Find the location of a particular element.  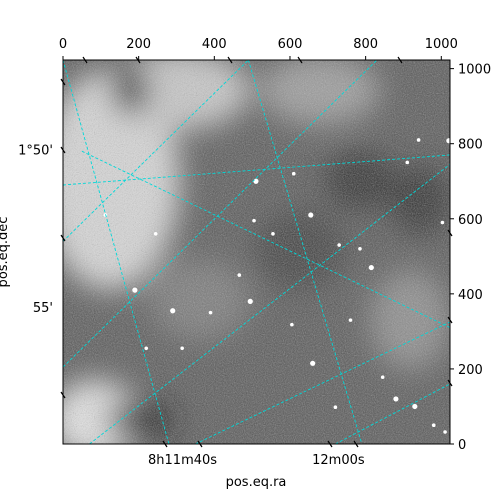

x-axis-label: pos.eq.ra is located at coordinates (256, 482).